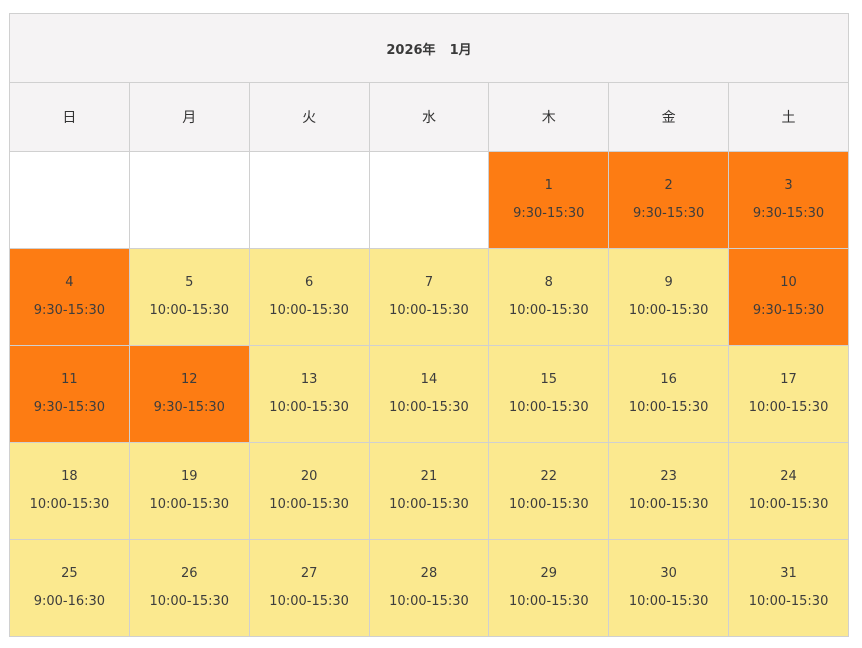  Describe the element at coordinates (549, 491) in the screenshot. I see `calendar-day-cell: 22 10:00-15:30` at that location.